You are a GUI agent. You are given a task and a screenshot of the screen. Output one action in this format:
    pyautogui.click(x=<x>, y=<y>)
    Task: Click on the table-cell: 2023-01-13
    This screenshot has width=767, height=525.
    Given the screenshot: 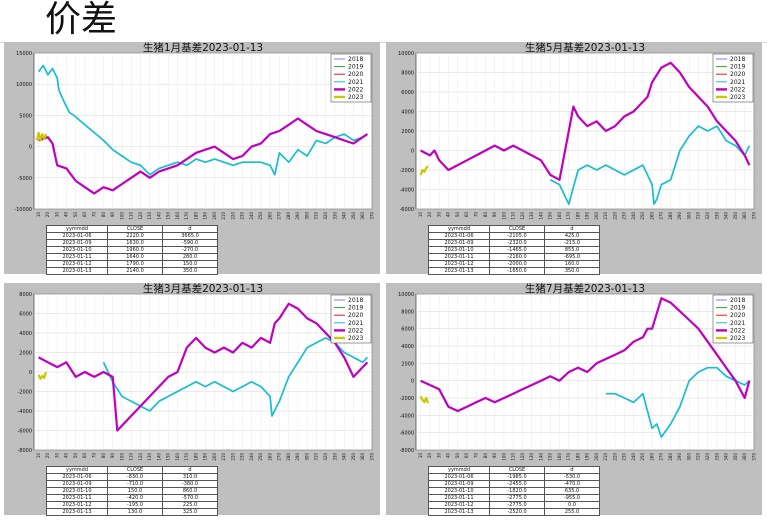 What is the action you would take?
    pyautogui.click(x=459, y=271)
    